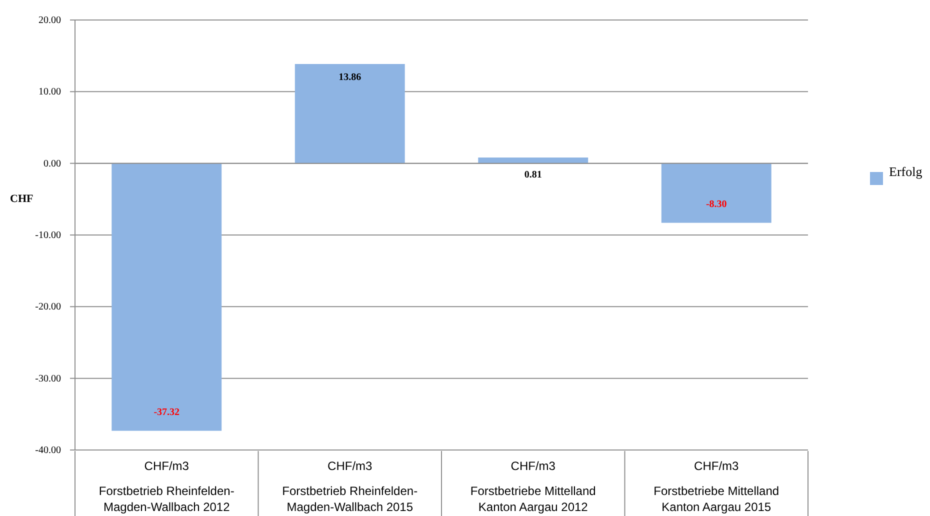 This screenshot has width=930, height=516. What do you see at coordinates (717, 486) in the screenshot?
I see `x-tick-label: CHF/m3 Forstbetriebe Mittelland Kanton Aargau 2015` at bounding box center [717, 486].